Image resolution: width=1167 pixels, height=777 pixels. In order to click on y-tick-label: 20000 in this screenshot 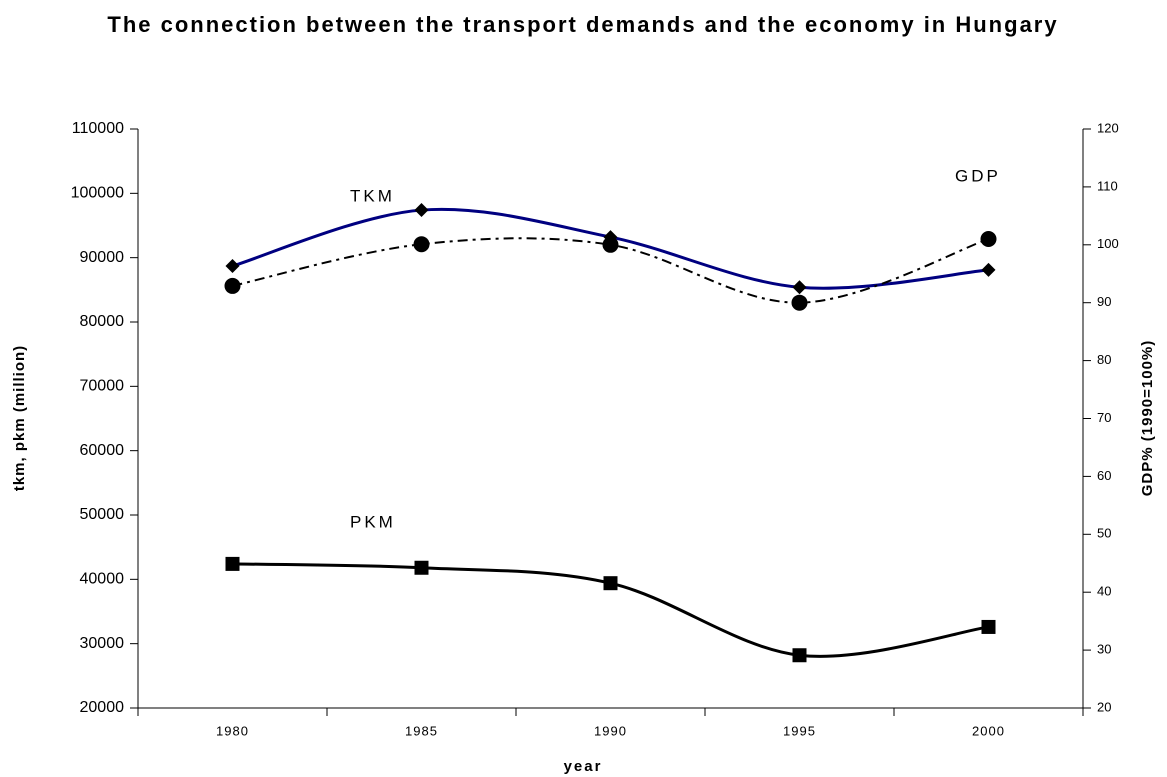, I will do `click(102, 707)`.